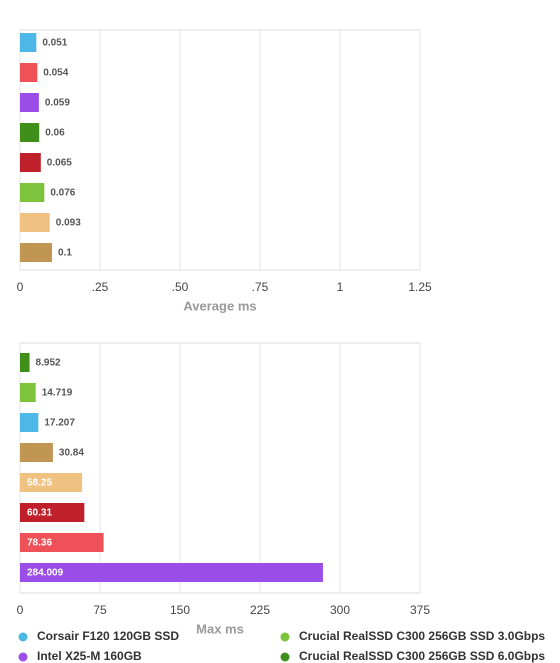  I want to click on x-tick-label: 225, so click(260, 610).